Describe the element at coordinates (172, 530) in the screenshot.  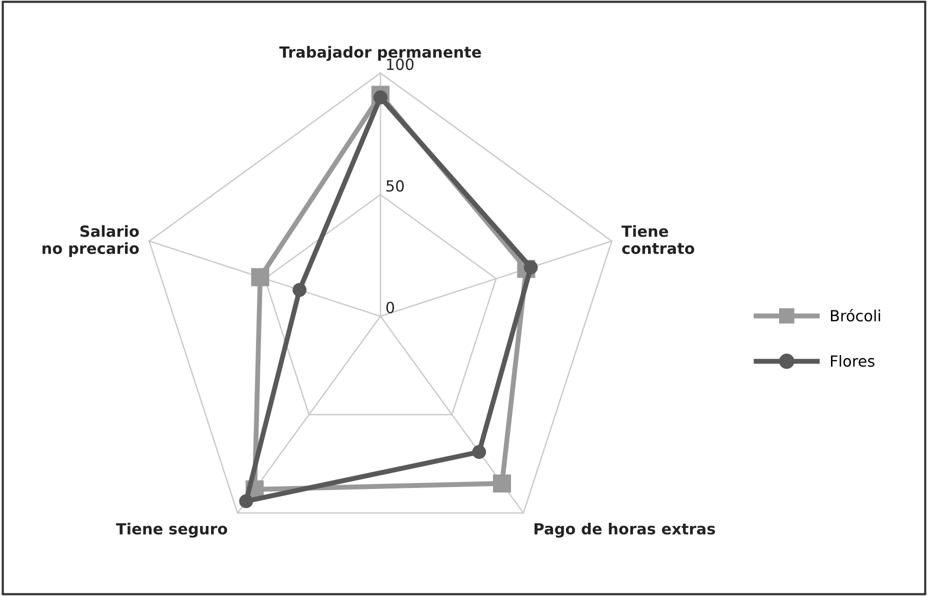
I see `spoke-label: Tiene seguro` at that location.